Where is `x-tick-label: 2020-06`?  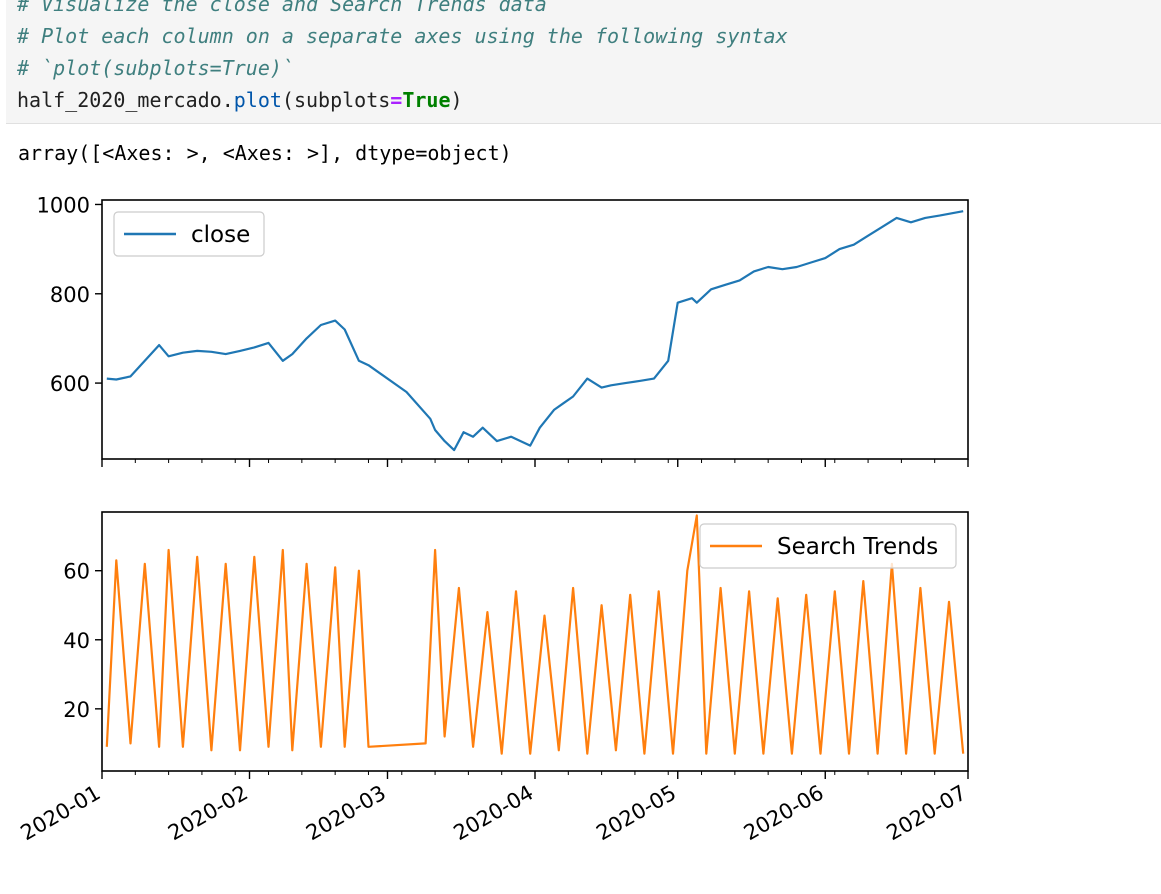 x-tick-label: 2020-06 is located at coordinates (784, 813).